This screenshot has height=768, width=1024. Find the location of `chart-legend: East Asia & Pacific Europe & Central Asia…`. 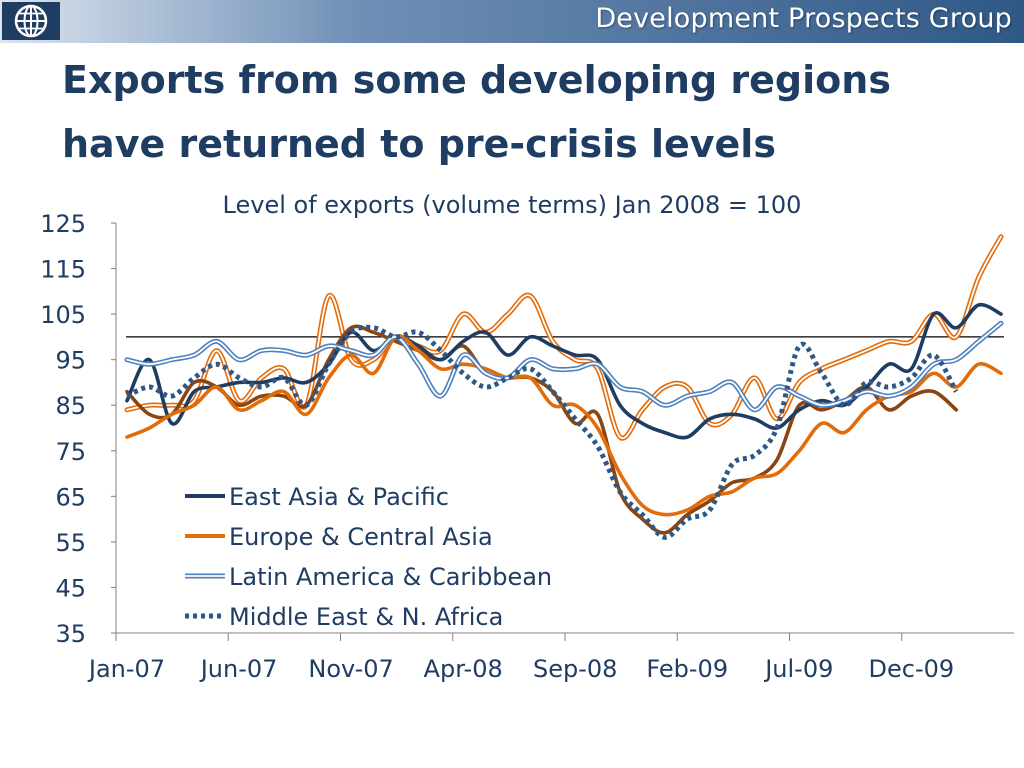

chart-legend: East Asia & Pacific Europe & Central Asia… is located at coordinates (368, 557).